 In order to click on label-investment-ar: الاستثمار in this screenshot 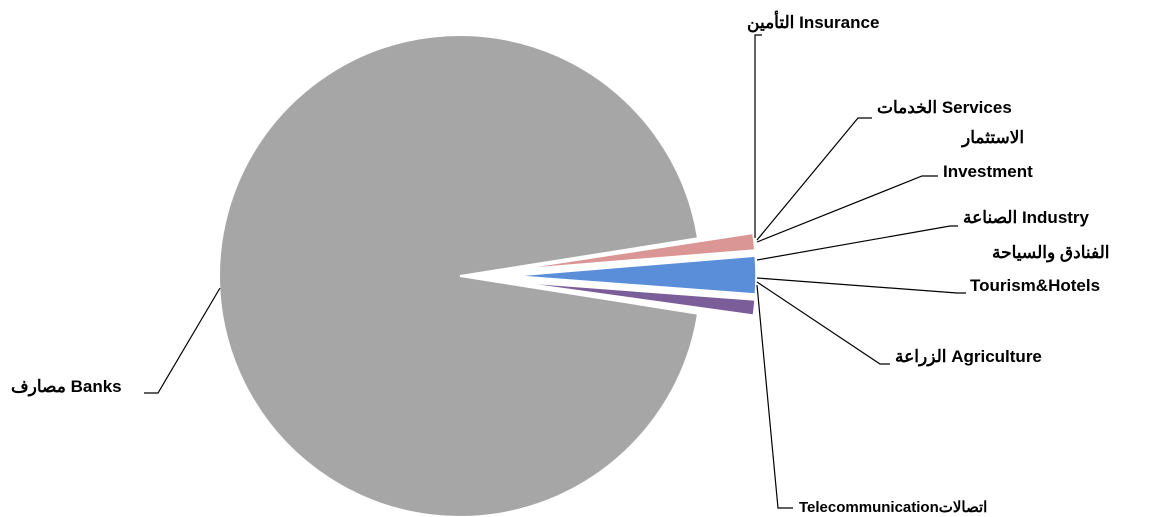, I will do `click(992, 138)`.